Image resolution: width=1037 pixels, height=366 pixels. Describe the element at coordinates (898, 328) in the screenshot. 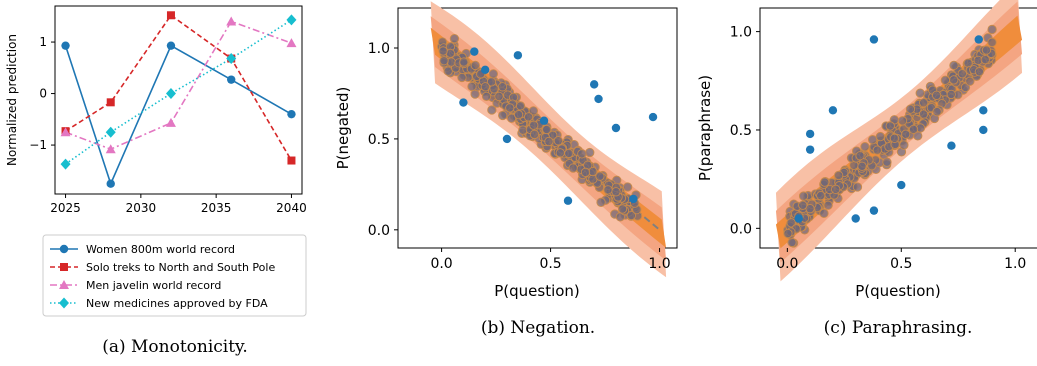

I see `caption-c: (c) Paraphrasing.` at that location.